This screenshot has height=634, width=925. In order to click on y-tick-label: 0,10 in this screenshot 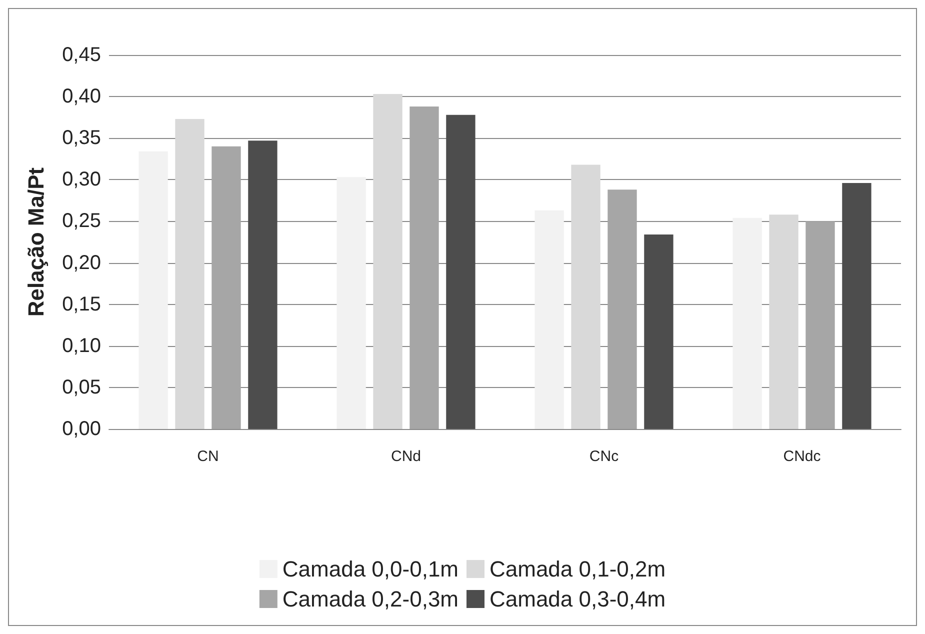, I will do `click(81, 345)`.